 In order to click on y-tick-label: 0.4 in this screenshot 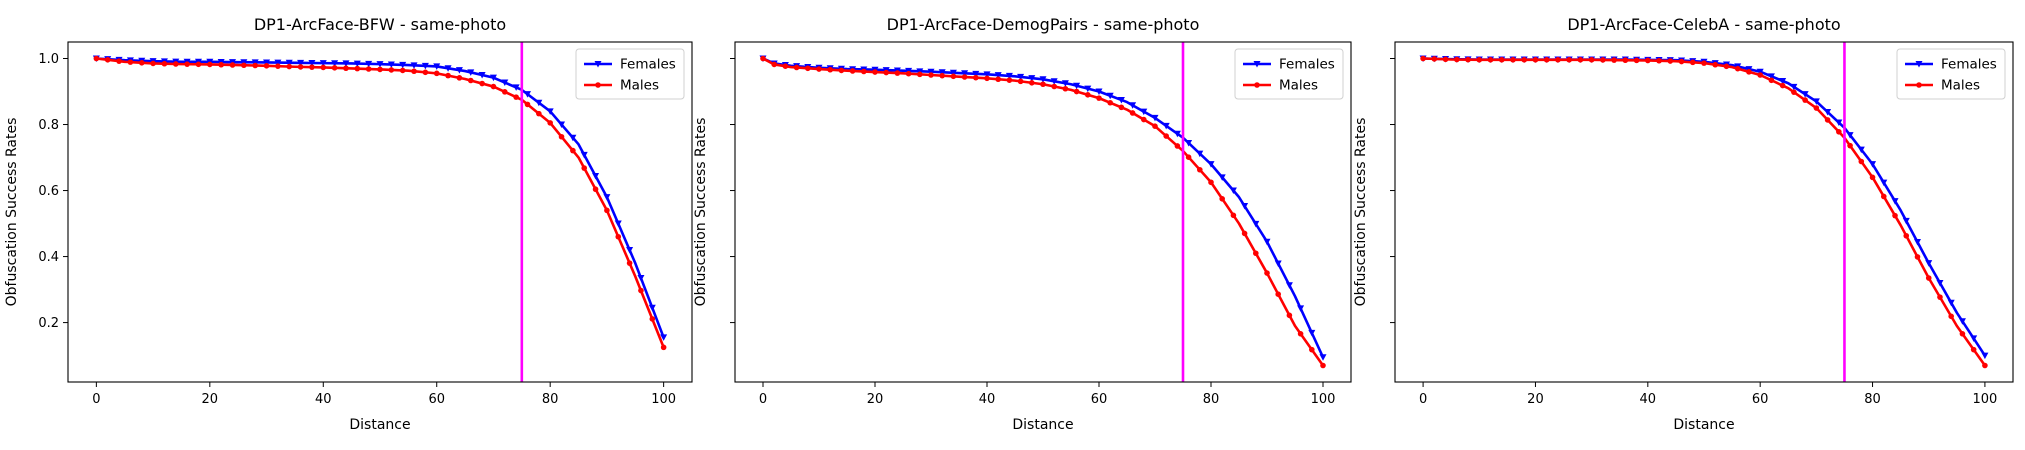, I will do `click(48, 257)`.